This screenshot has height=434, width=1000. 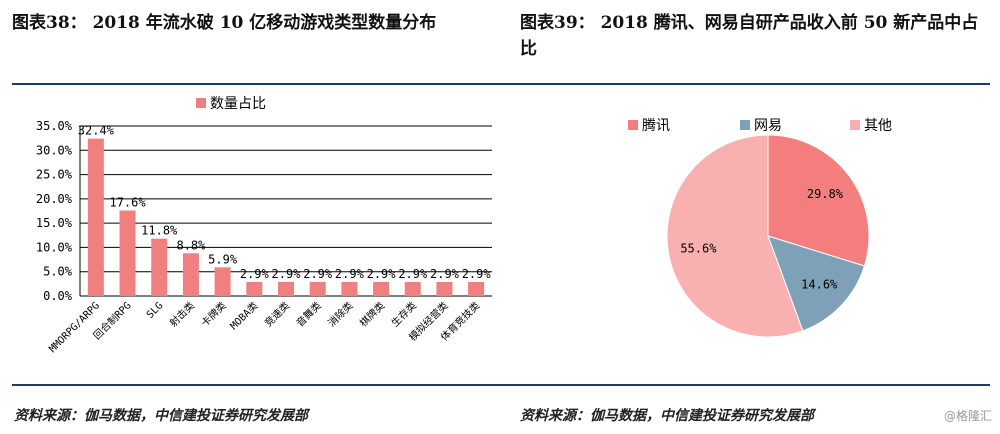 What do you see at coordinates (213, 314) in the screenshot?
I see `x-tick-label: 卡牌类` at bounding box center [213, 314].